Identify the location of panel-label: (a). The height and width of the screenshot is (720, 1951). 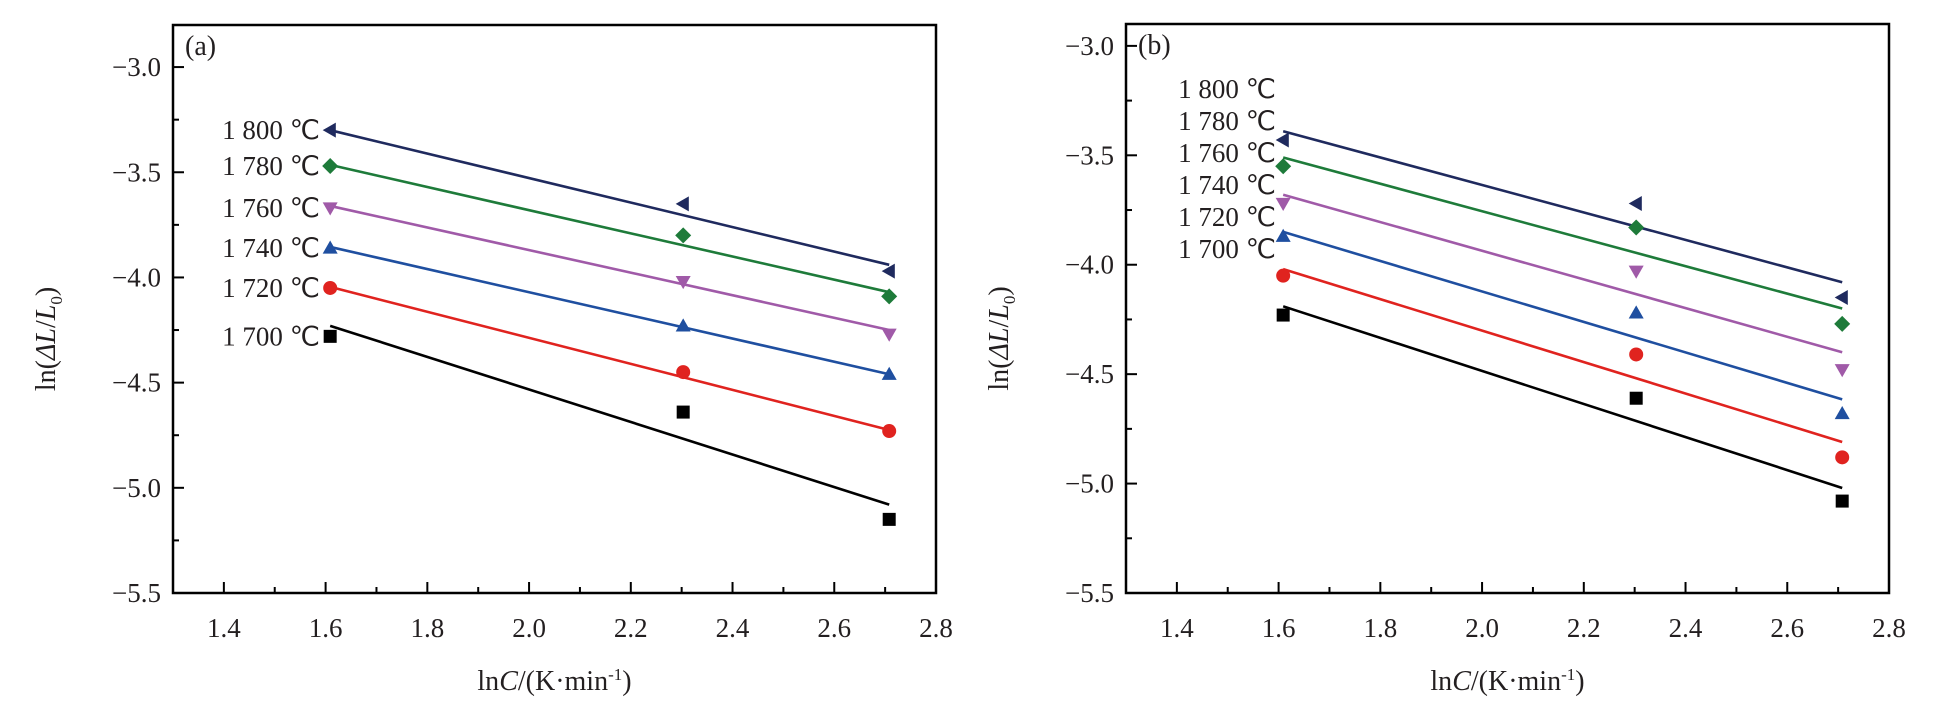
(200, 46).